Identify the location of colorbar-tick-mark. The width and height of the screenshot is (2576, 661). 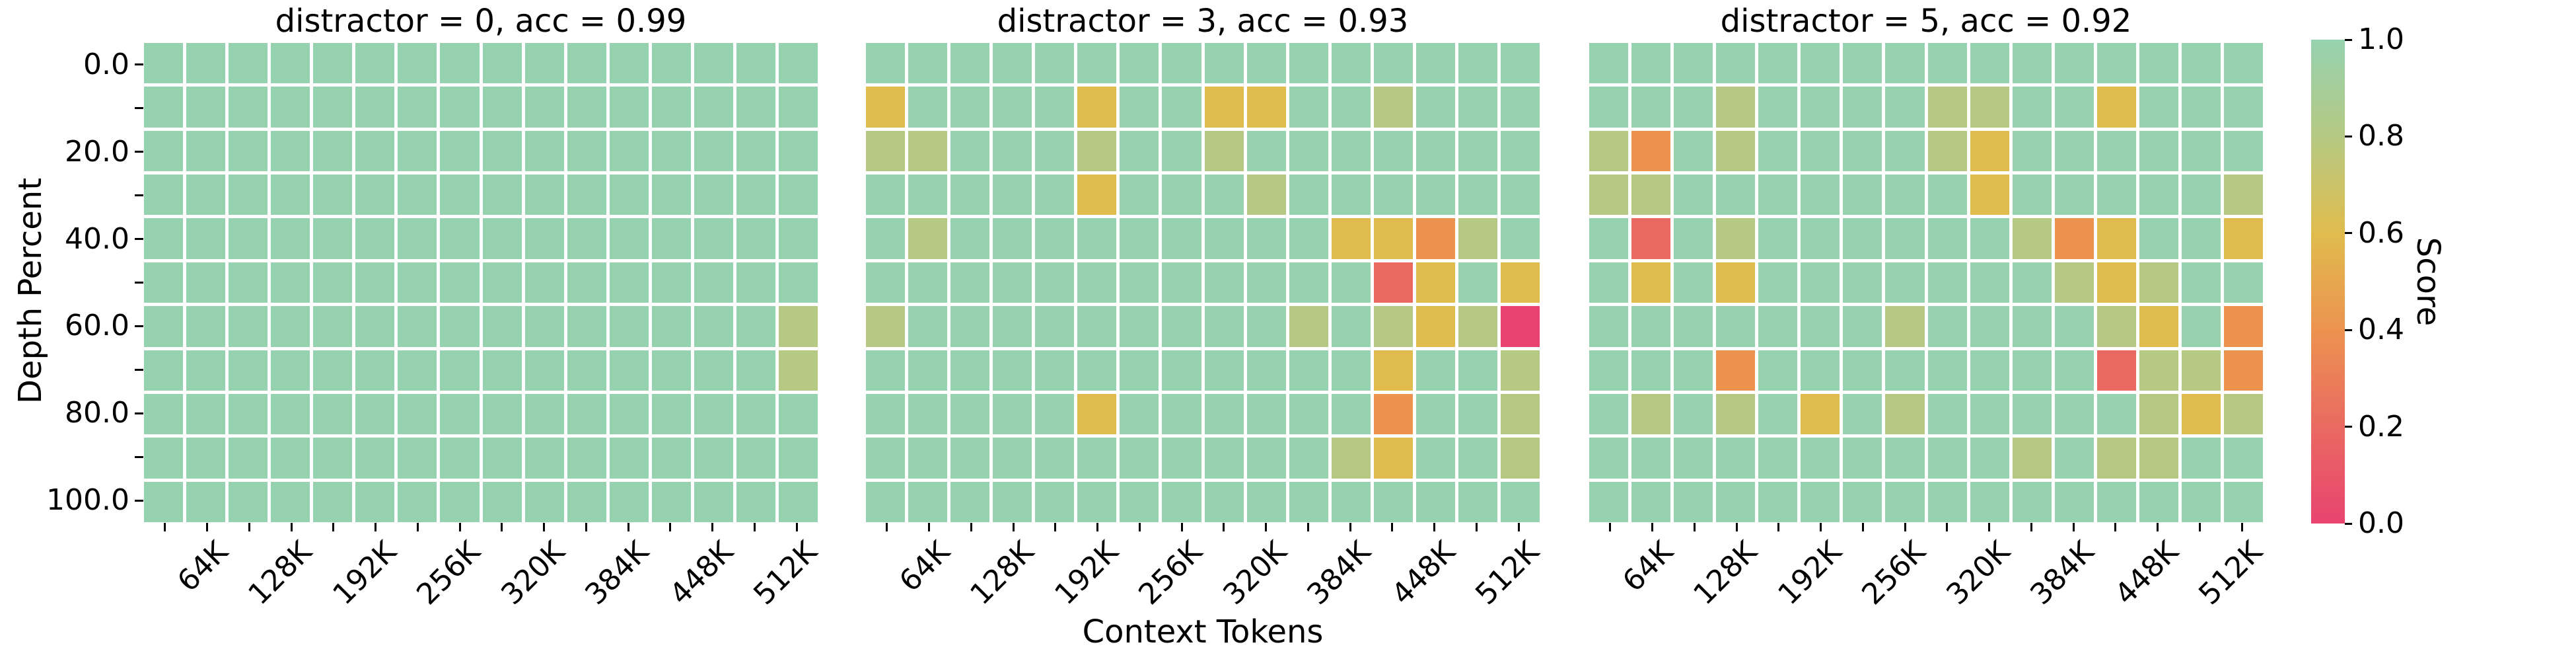
(2348, 136).